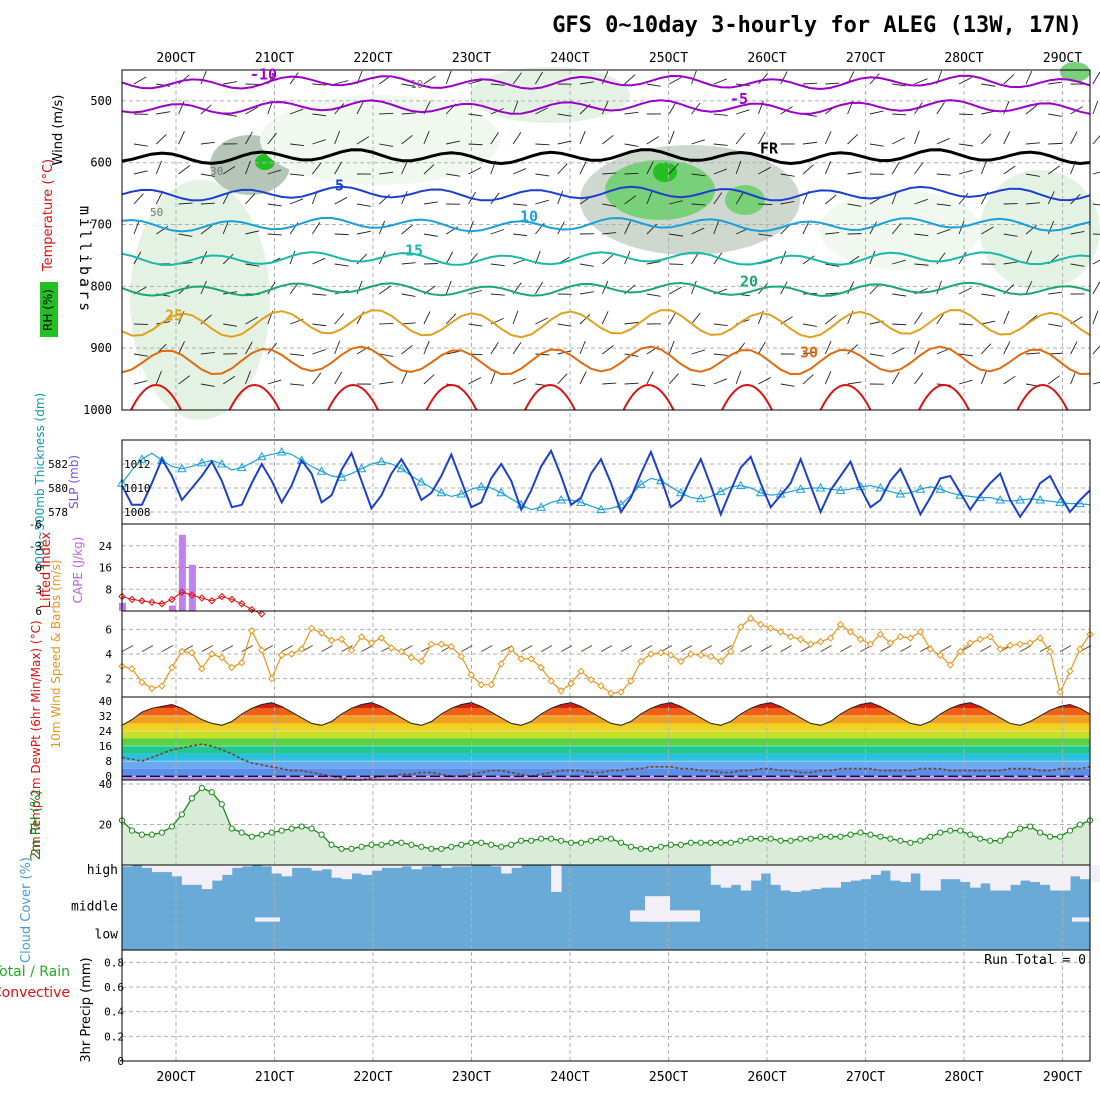  Describe the element at coordinates (267, 919) in the screenshot. I see `middle-cloud-clear` at that location.